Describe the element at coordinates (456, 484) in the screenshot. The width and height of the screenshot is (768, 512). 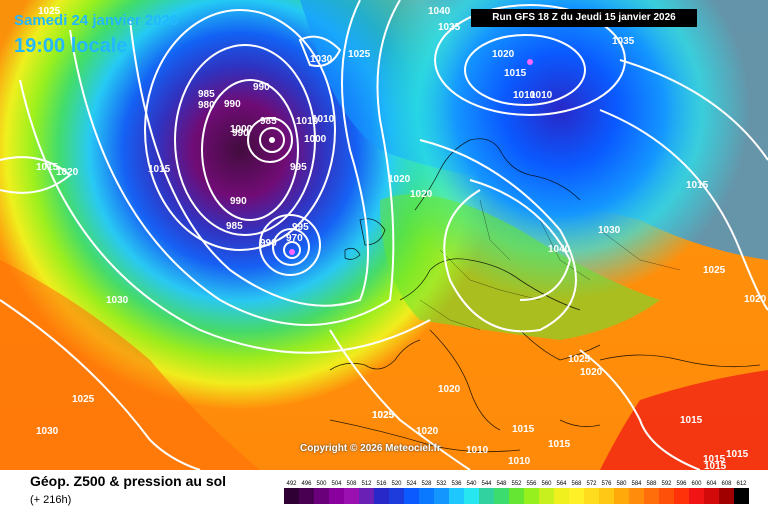
I see `scale-tick-label: 536` at that location.